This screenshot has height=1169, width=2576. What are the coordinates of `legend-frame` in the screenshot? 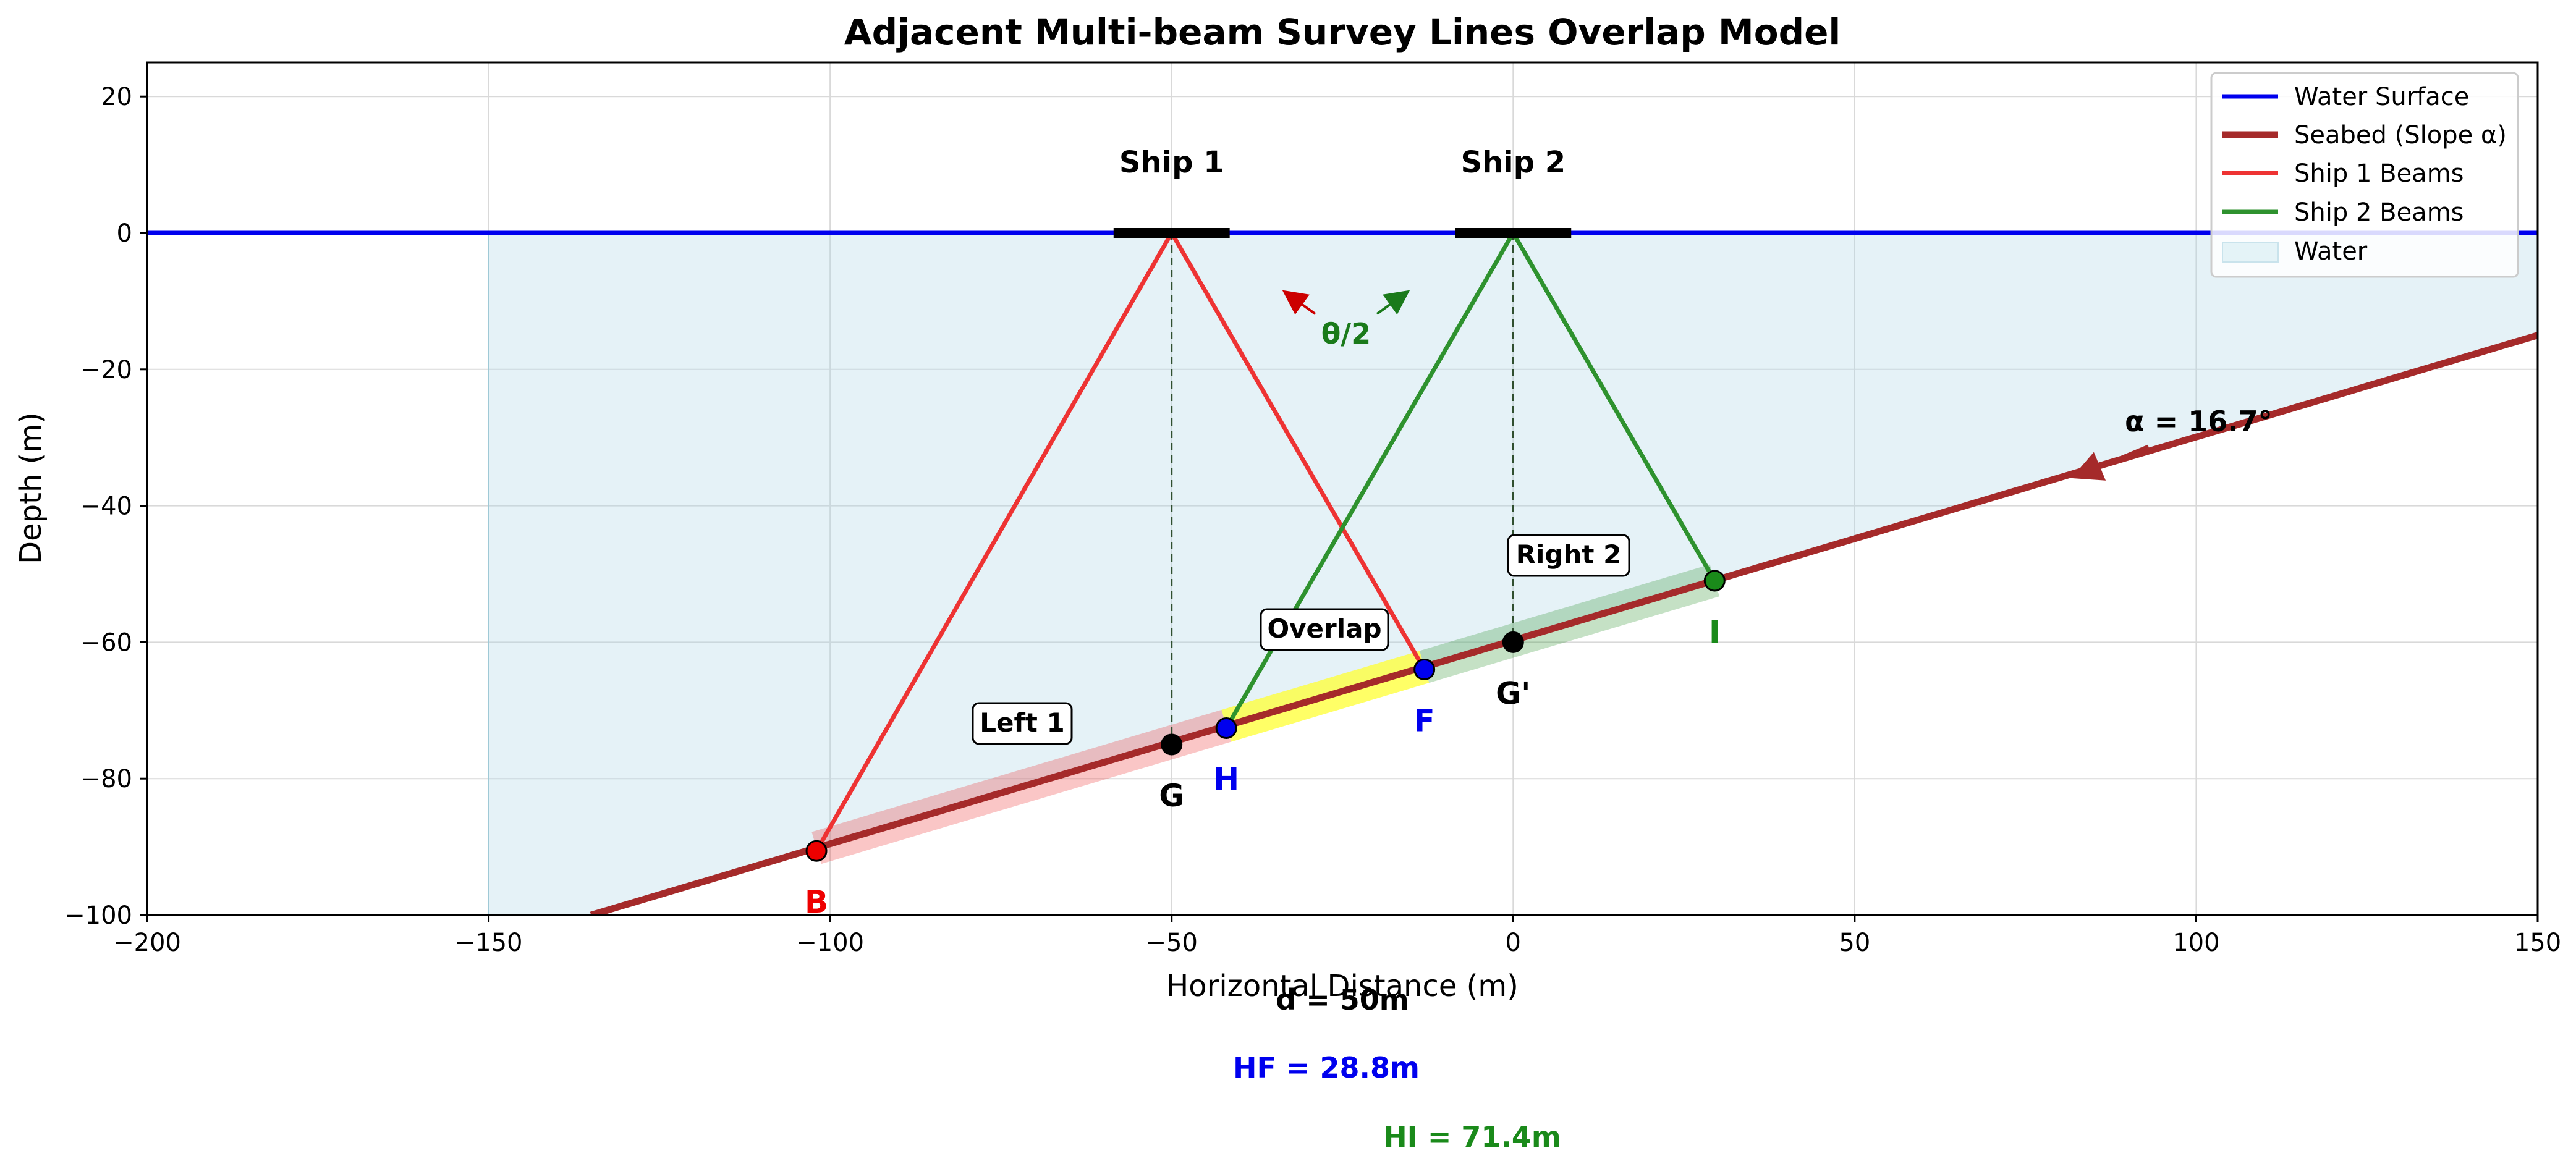 It's located at (2364, 175).